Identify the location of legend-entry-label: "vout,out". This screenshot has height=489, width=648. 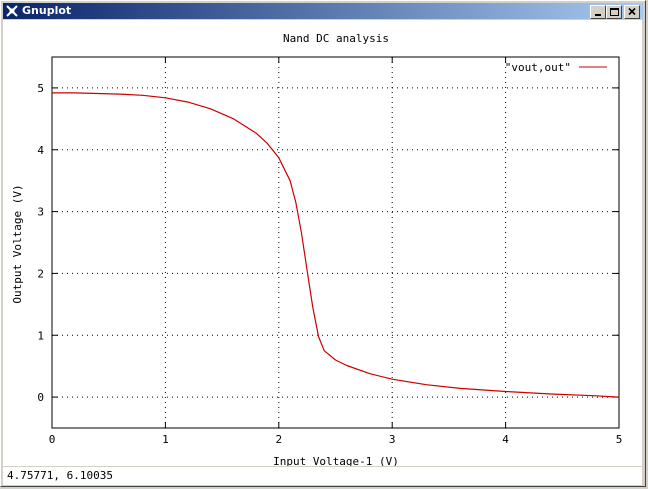
(538, 67).